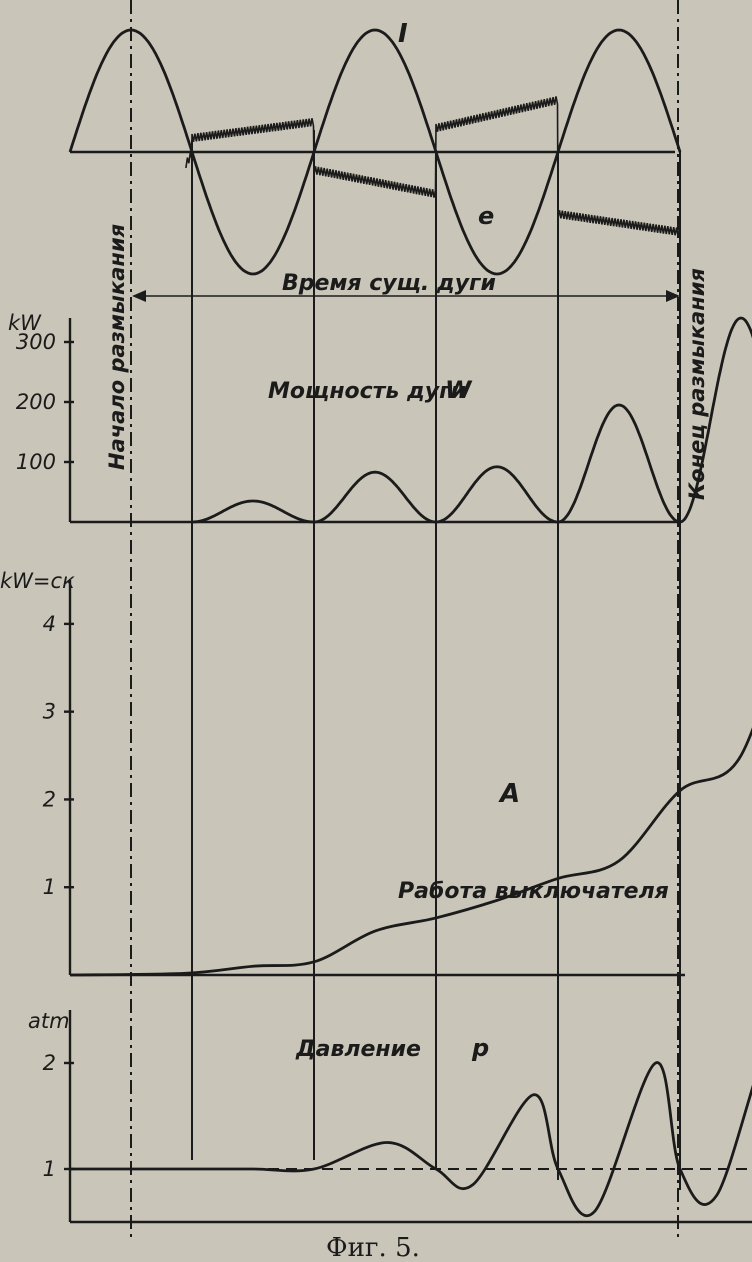 This screenshot has height=1262, width=752. I want to click on pressure-curve, so click(410, 1139).